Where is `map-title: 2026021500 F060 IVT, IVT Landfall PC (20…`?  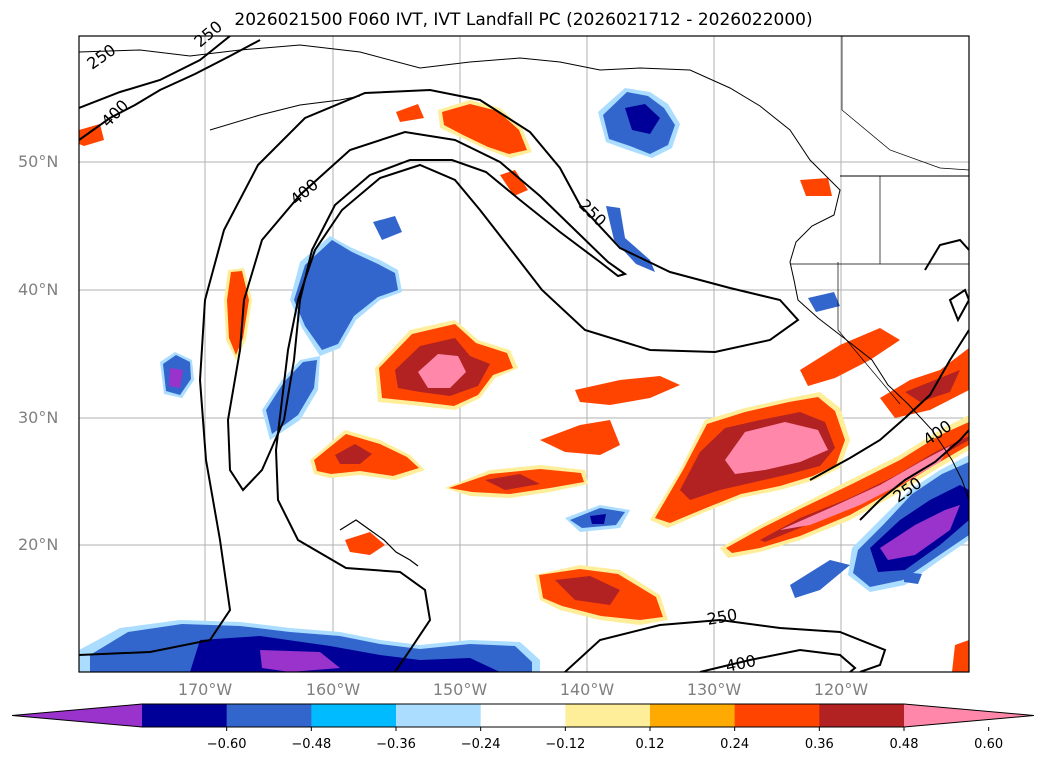 map-title: 2026021500 F060 IVT, IVT Landfall PC (20… is located at coordinates (523, 20).